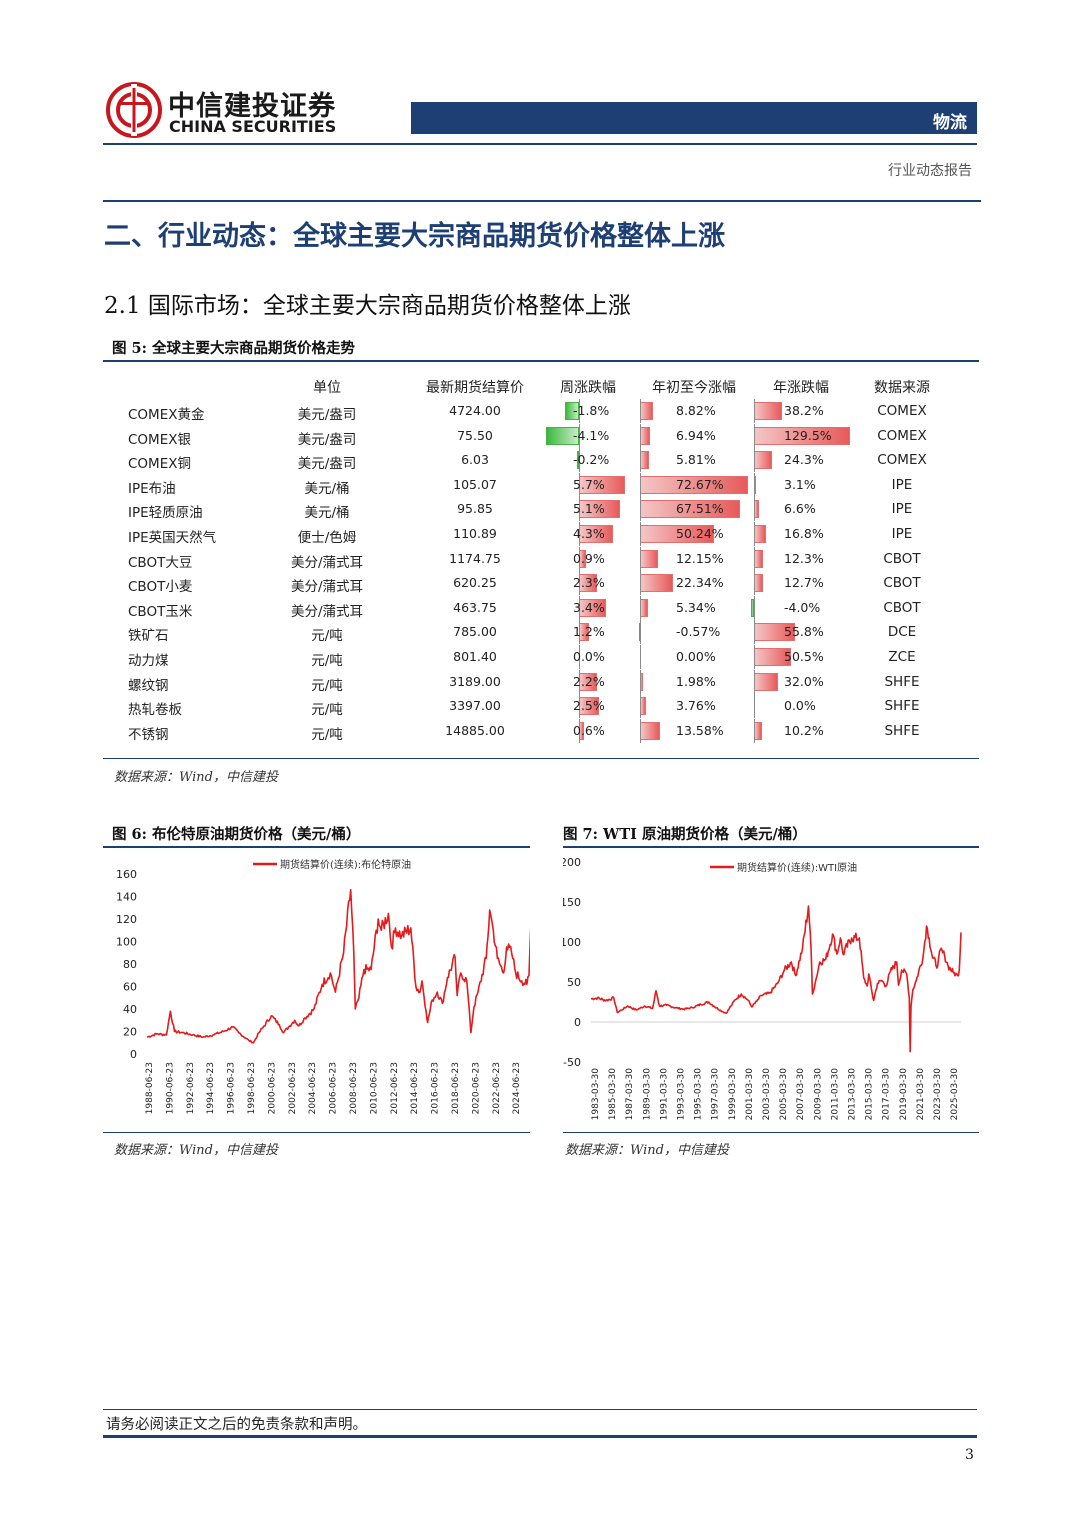  I want to click on subsection-title: 2.1 国际市场：全球主要大宗商品期货价格整体上涨, so click(367, 306).